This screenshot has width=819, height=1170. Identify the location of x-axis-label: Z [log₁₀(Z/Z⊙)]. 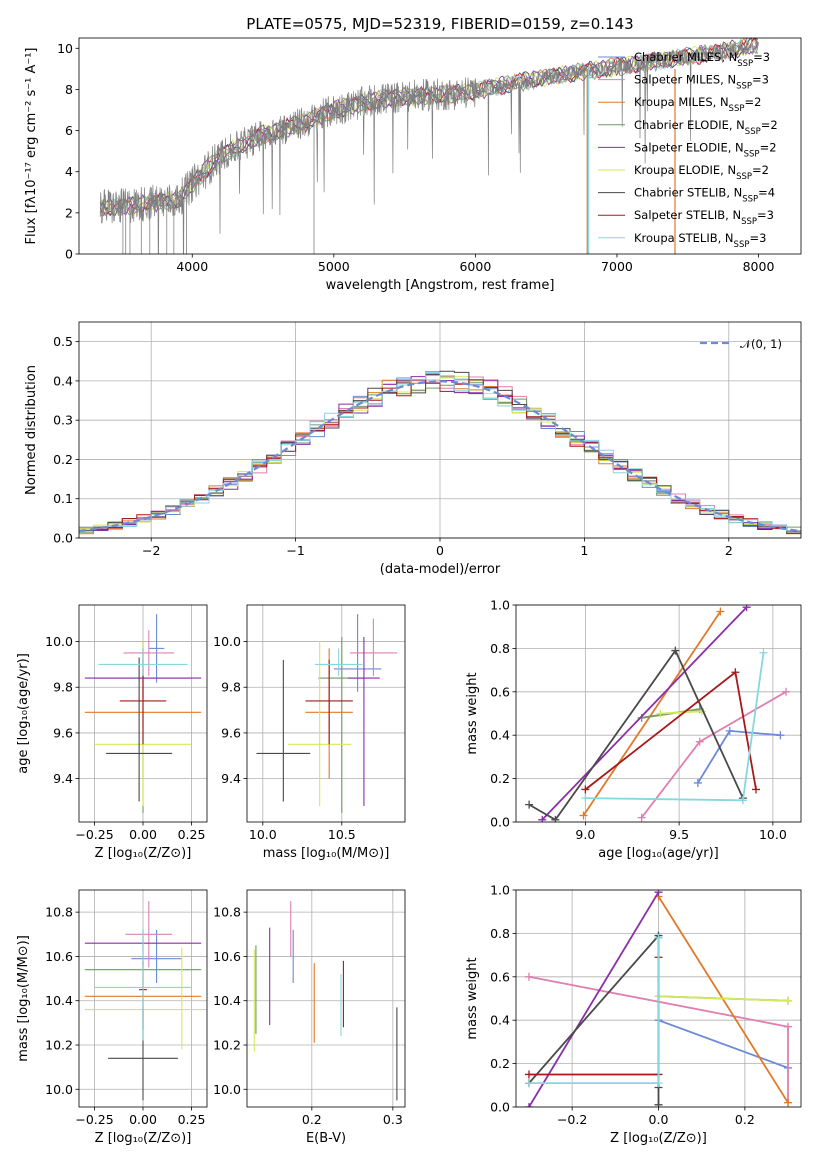
(143, 1138).